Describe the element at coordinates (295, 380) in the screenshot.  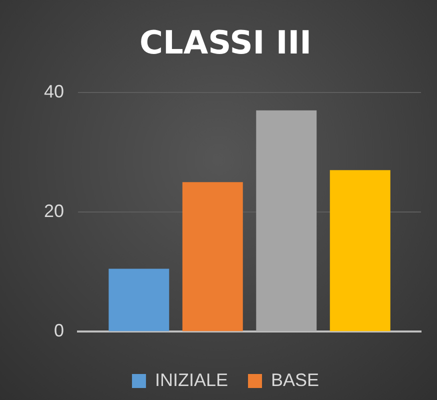
I see `legend-label: BASE` at that location.